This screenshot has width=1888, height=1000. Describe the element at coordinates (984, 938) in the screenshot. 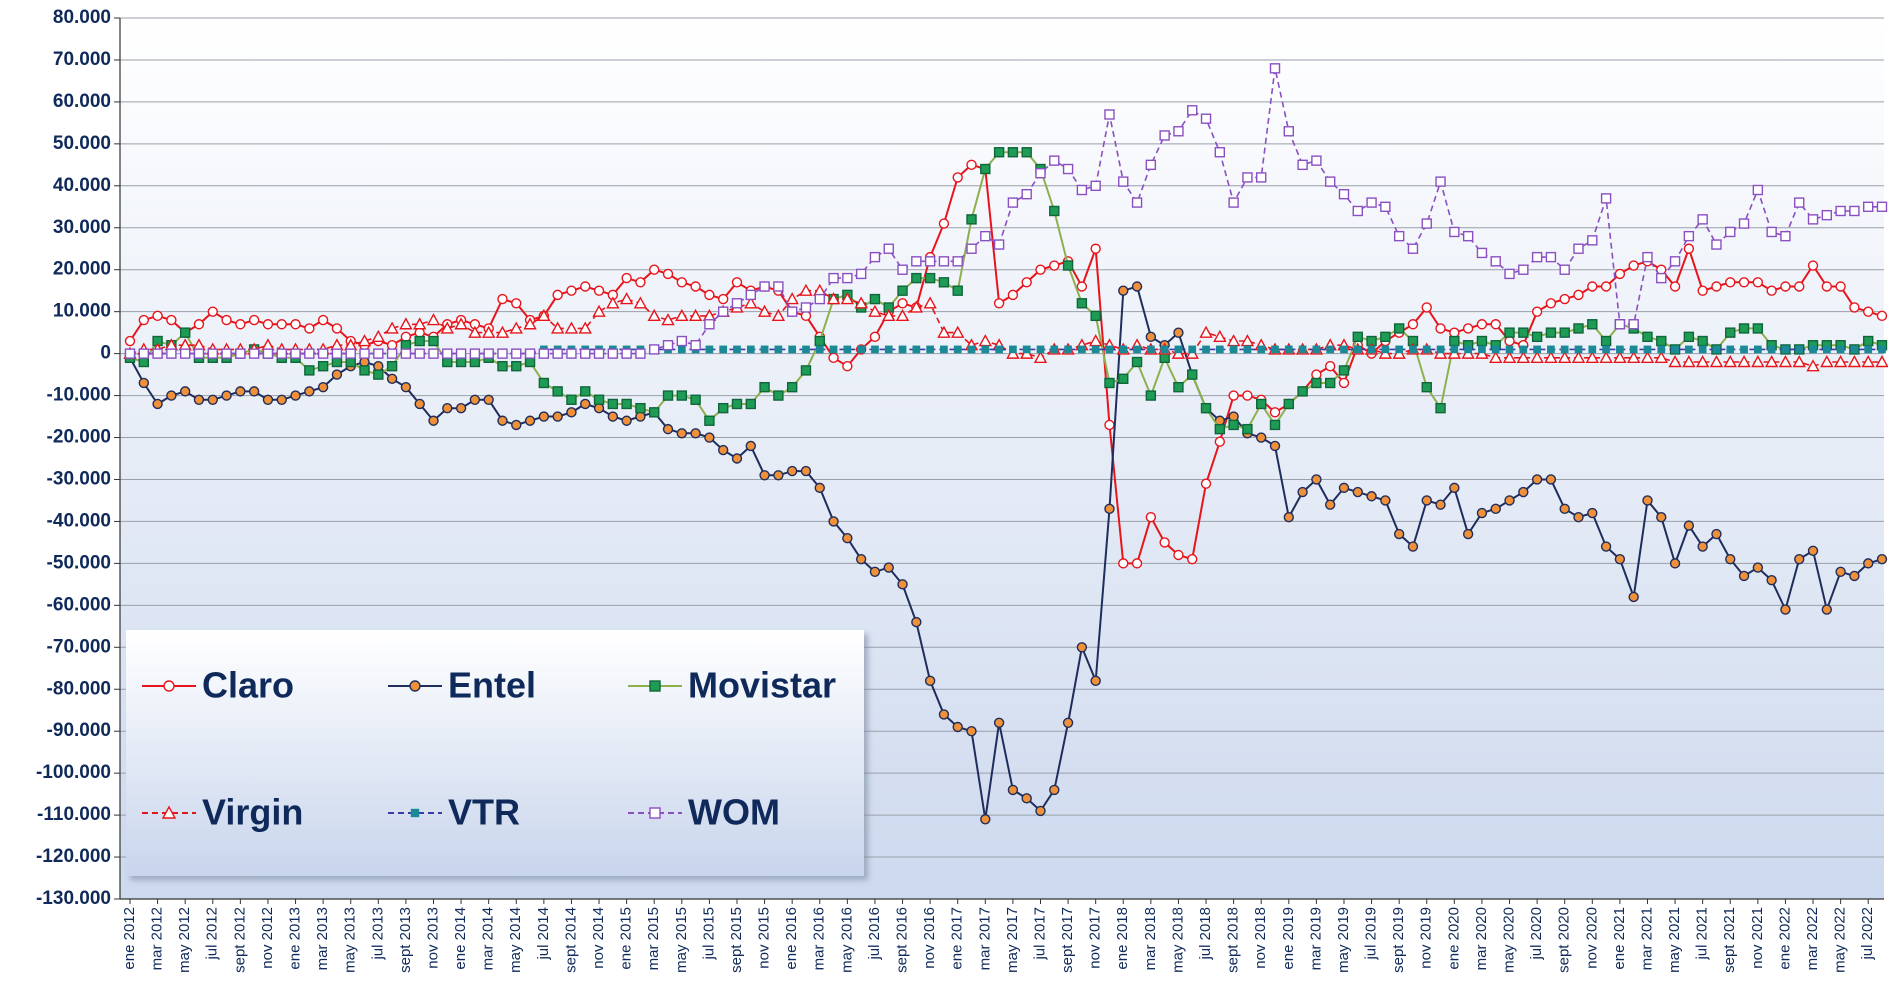

I see `x-tick-label: mar 2017` at that location.